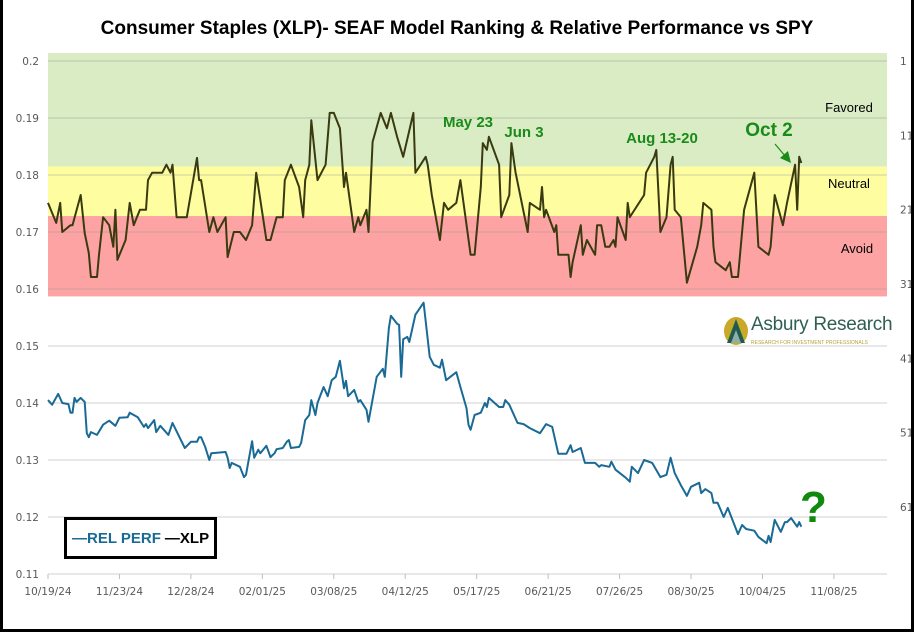 The width and height of the screenshot is (914, 632). Describe the element at coordinates (662, 138) in the screenshot. I see `annotation-label: Aug 13-20` at that location.